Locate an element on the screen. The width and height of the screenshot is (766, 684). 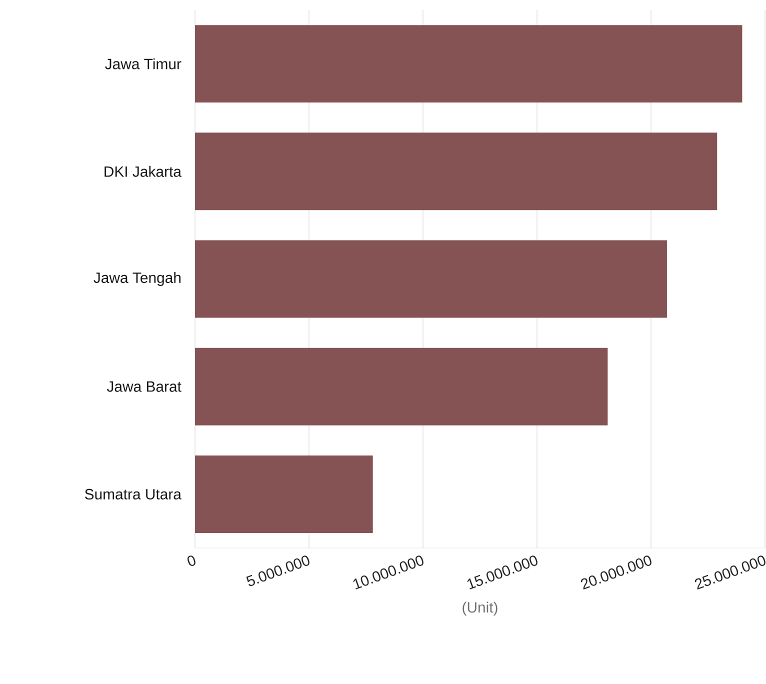
y-tick-label: Jawa Barat is located at coordinates (144, 386).